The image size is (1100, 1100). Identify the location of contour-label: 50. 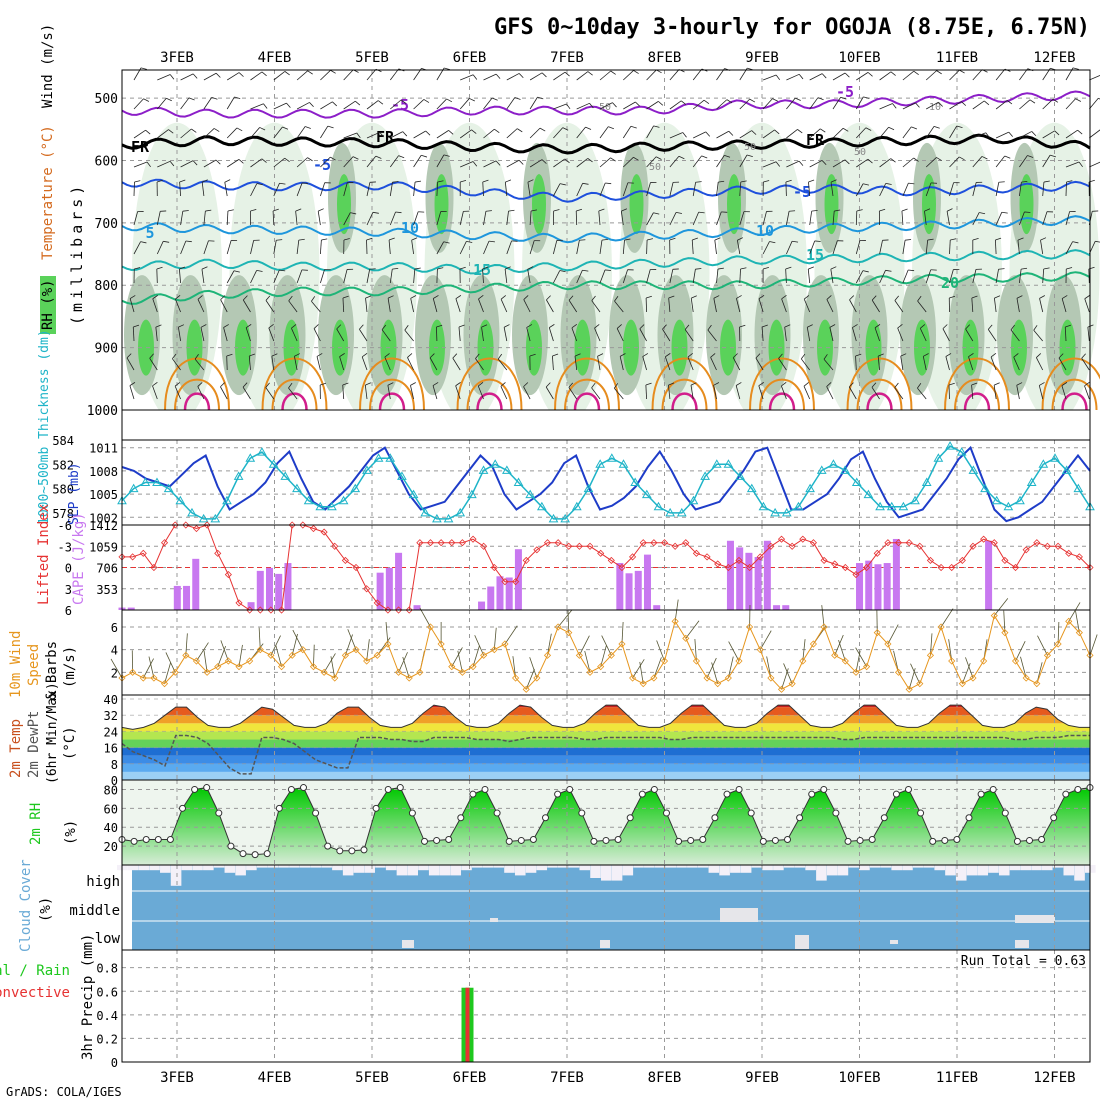
(655, 167).